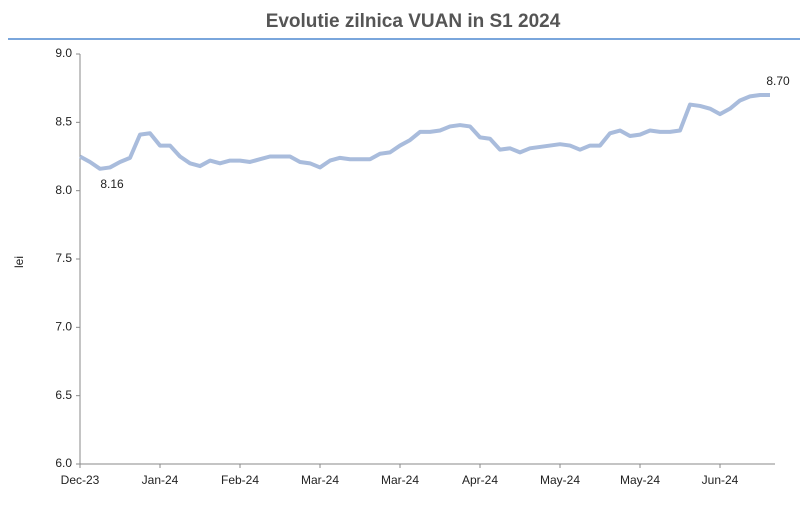 This screenshot has width=803, height=508. Describe the element at coordinates (63, 190) in the screenshot. I see `y-tick-label: 8.0` at that location.